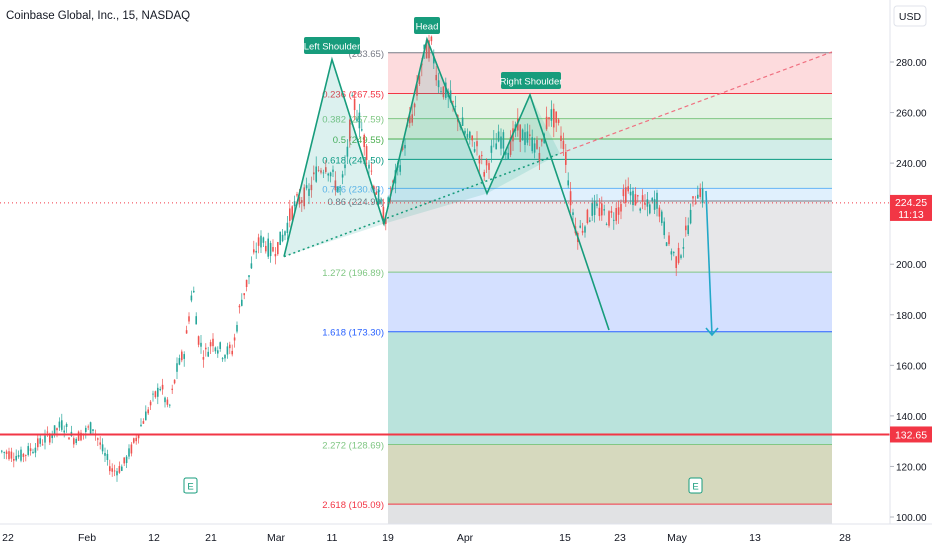  I want to click on chart-title: Coinbase Global, Inc., 15, NASDAQ, so click(98, 16).